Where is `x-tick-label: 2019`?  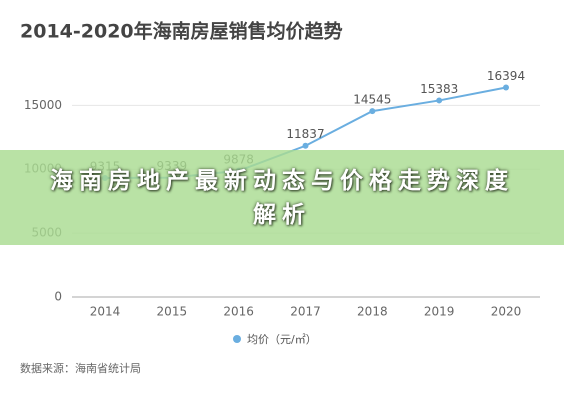
x-tick-label: 2019 is located at coordinates (439, 312).